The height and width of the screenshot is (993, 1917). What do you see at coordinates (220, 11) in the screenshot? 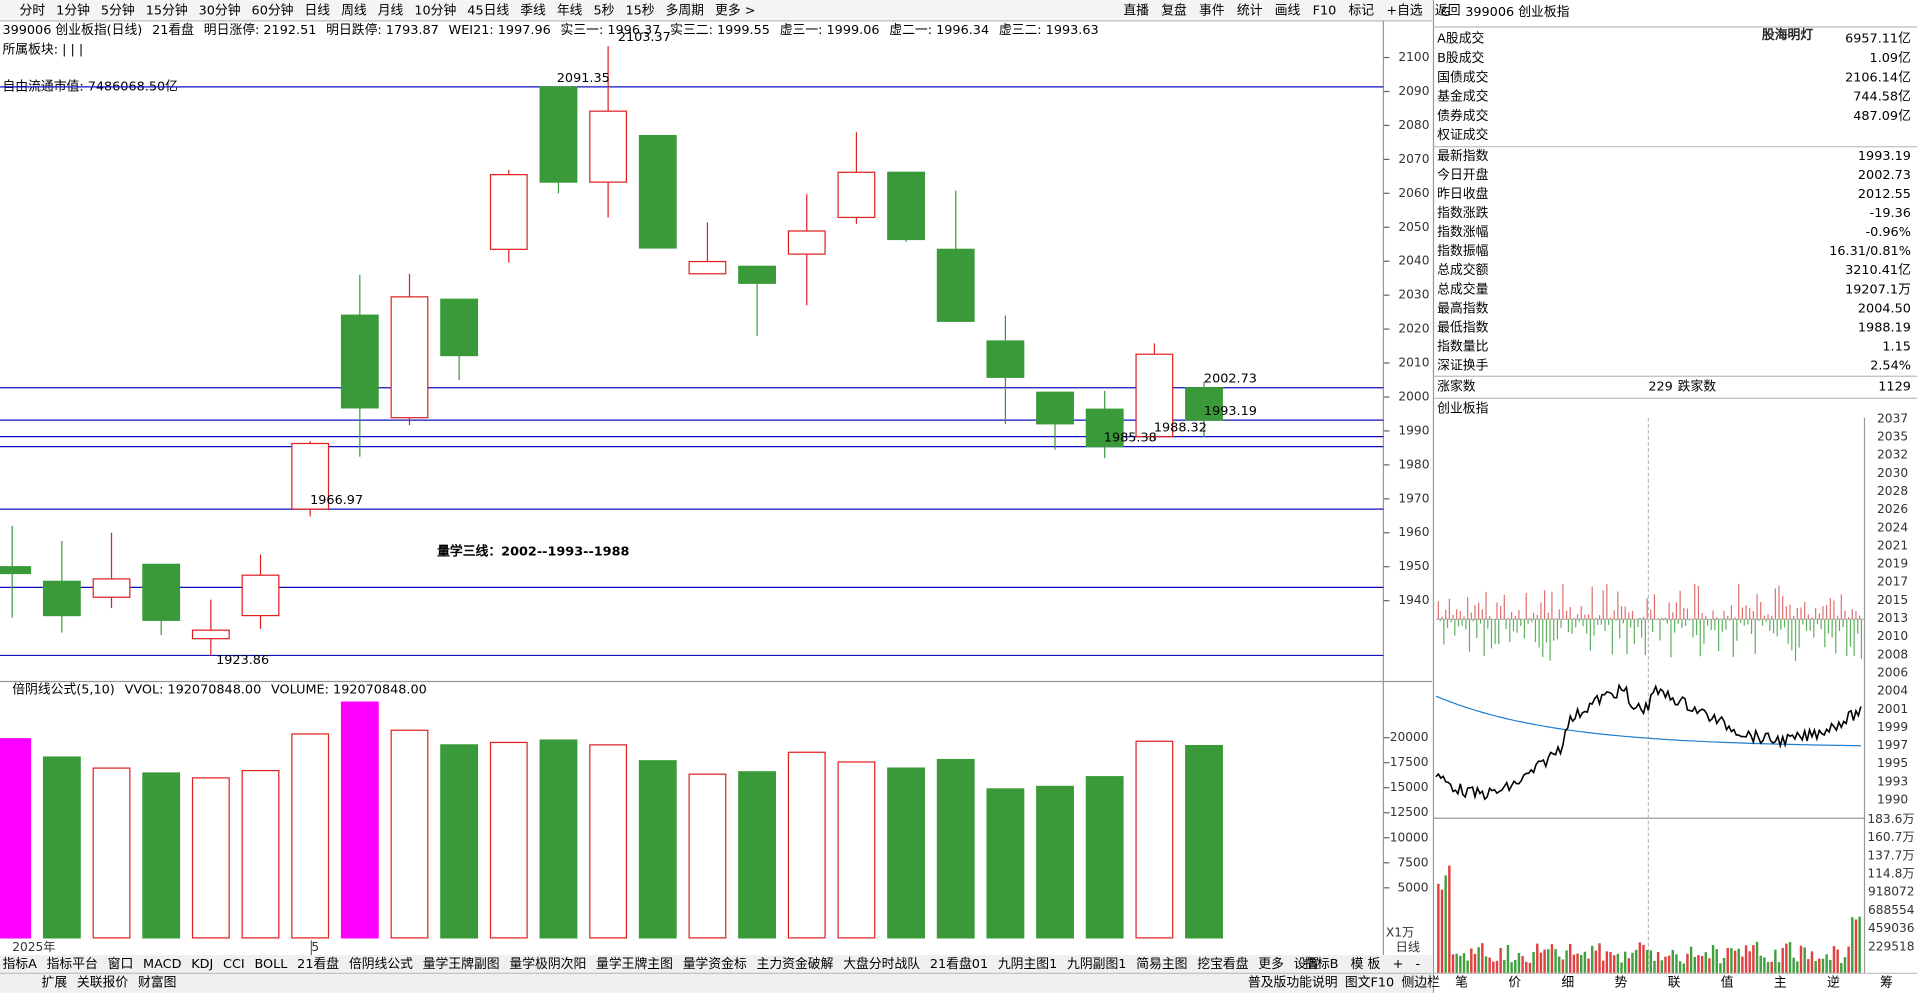
I see `toolbar-button: 30分钟` at bounding box center [220, 11].